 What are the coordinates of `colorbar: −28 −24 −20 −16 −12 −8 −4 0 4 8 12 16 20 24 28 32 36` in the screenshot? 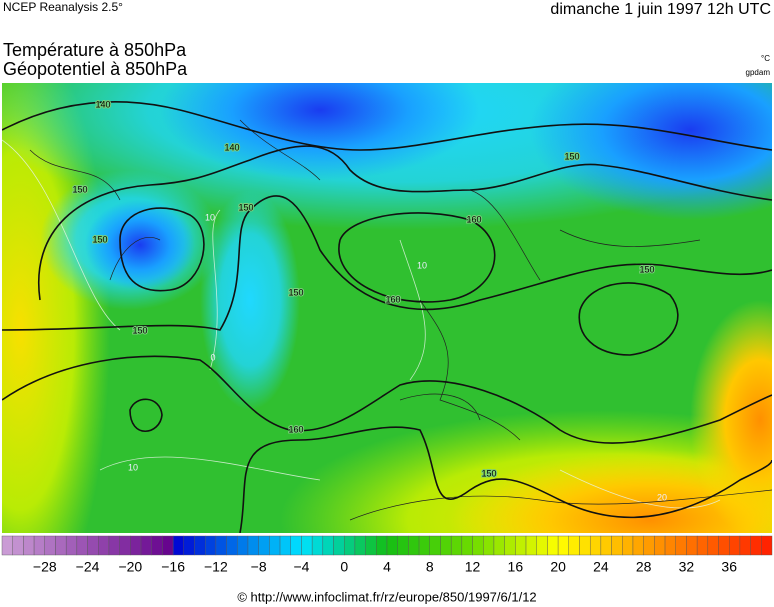 It's located at (387, 555).